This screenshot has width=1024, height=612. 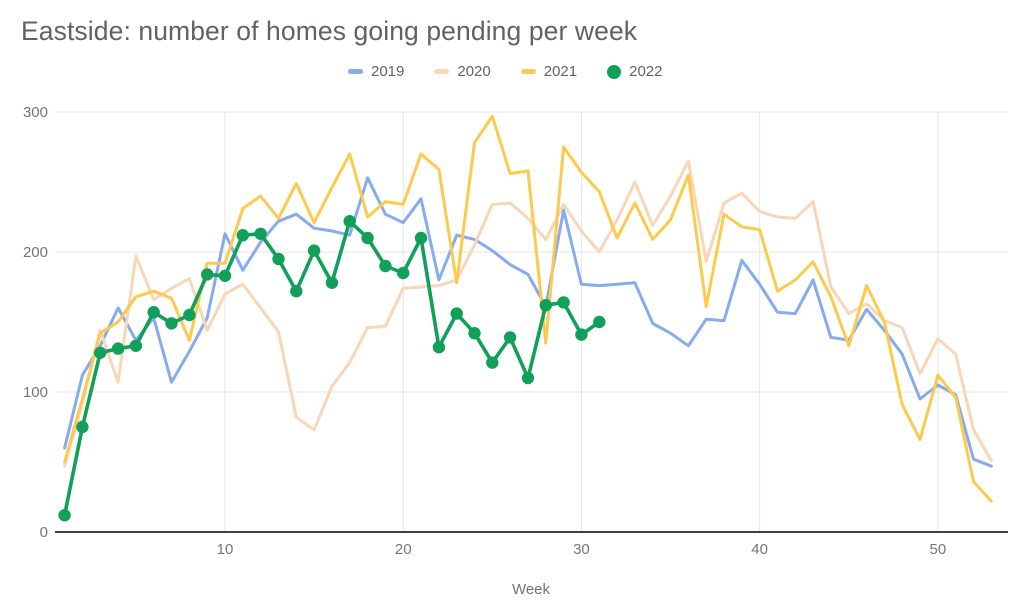 What do you see at coordinates (35, 252) in the screenshot?
I see `y-tick-label: 200` at bounding box center [35, 252].